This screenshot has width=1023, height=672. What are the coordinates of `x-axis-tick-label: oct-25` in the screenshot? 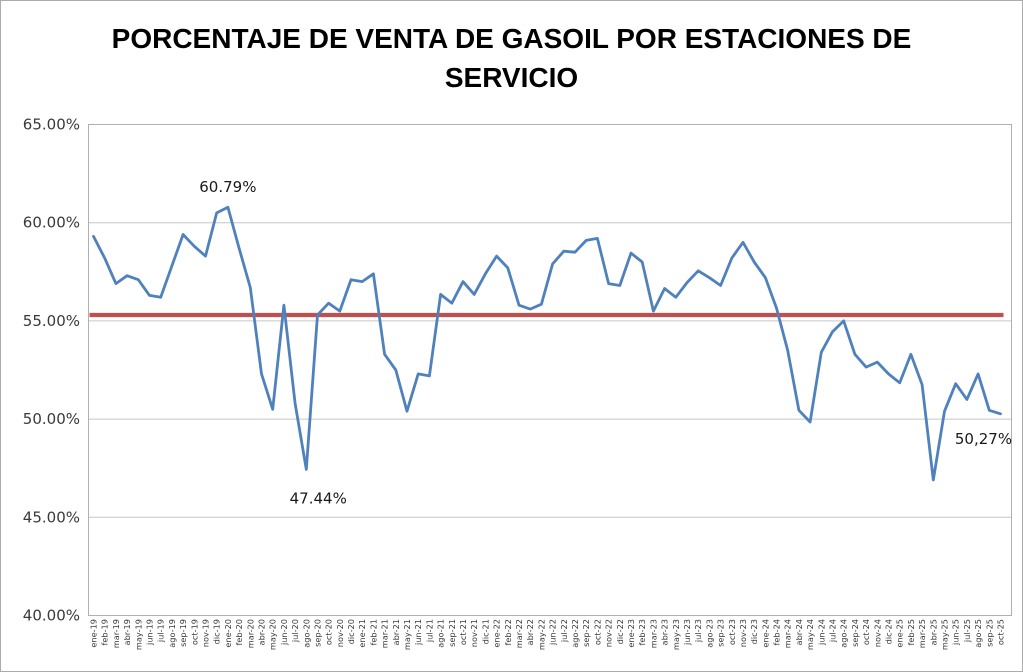 It's located at (1001, 632).